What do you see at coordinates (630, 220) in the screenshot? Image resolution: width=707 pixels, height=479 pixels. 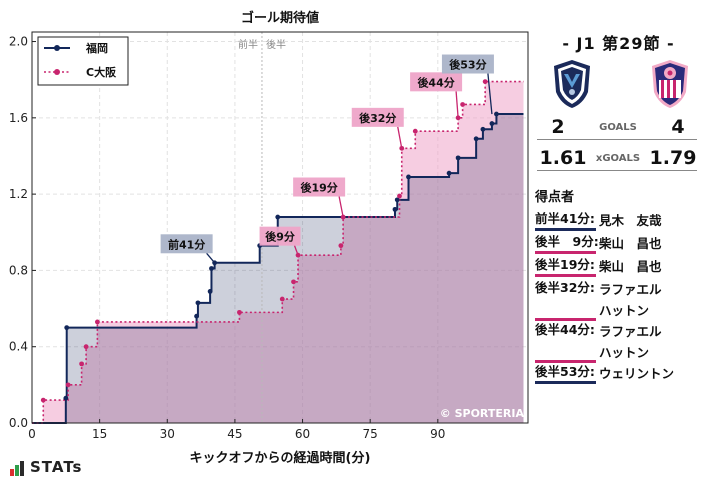 I see `scorer-name: 見木 友哉` at bounding box center [630, 220].